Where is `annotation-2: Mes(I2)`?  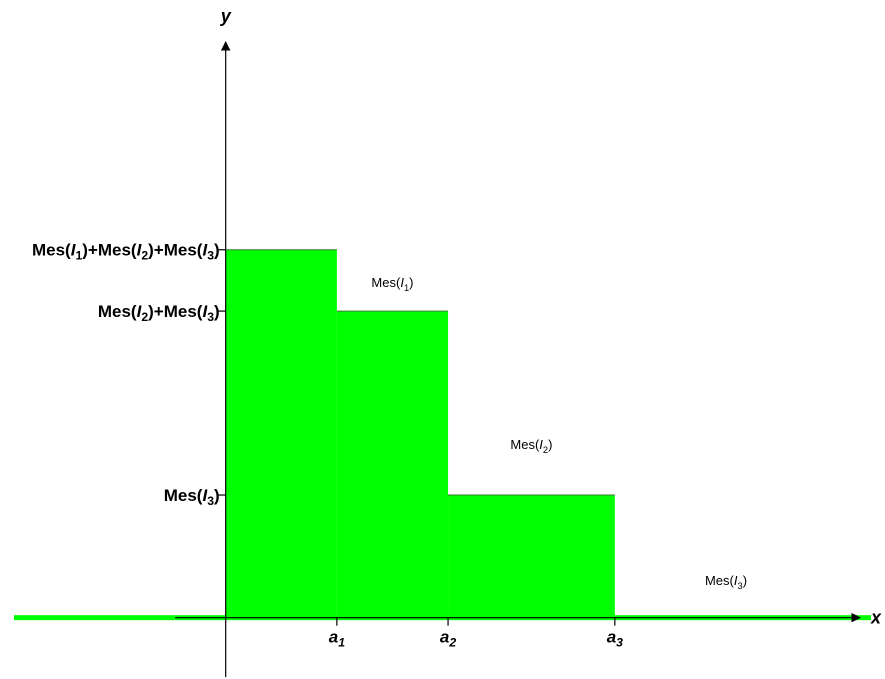 annotation-2: Mes(I2) is located at coordinates (531, 446).